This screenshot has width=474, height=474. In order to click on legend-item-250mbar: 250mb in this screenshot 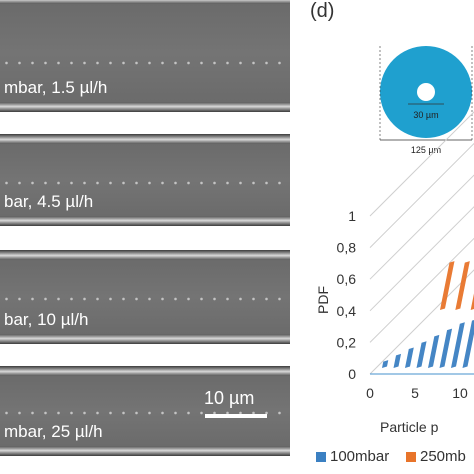, I will do `click(436, 456)`.